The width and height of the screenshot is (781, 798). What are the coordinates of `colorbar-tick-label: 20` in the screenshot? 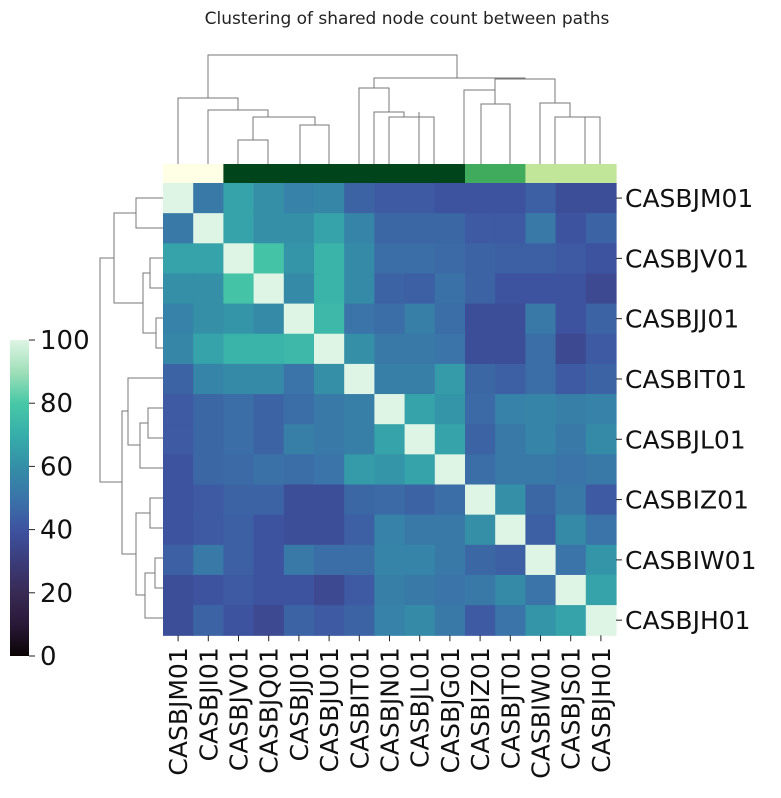 It's located at (56, 594).